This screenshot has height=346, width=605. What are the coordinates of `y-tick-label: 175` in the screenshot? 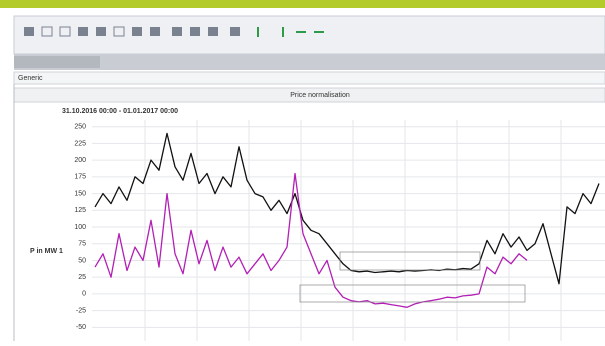 It's located at (80, 177).